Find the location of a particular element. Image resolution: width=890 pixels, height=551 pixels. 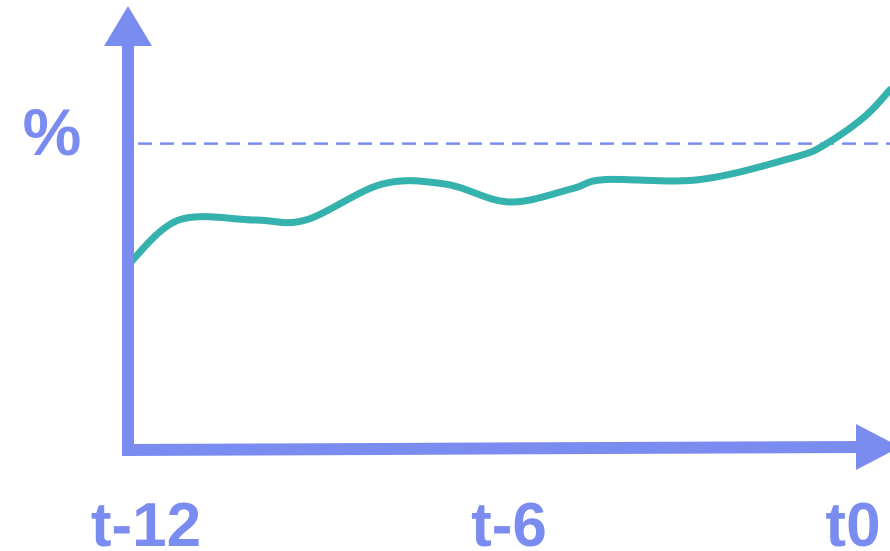

x-tick-label: t-12 is located at coordinates (146, 521).